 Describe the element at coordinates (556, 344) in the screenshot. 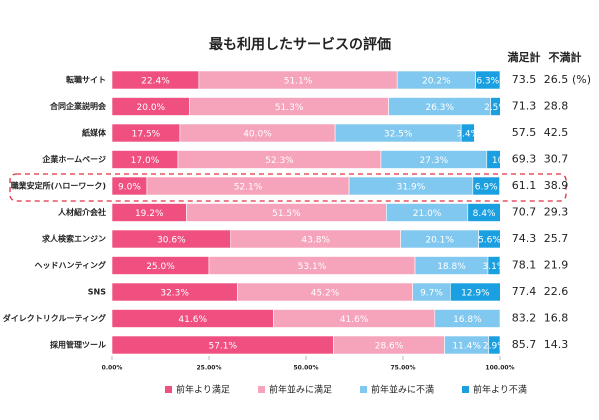

I see `dissatisfied-total: 14.3` at that location.